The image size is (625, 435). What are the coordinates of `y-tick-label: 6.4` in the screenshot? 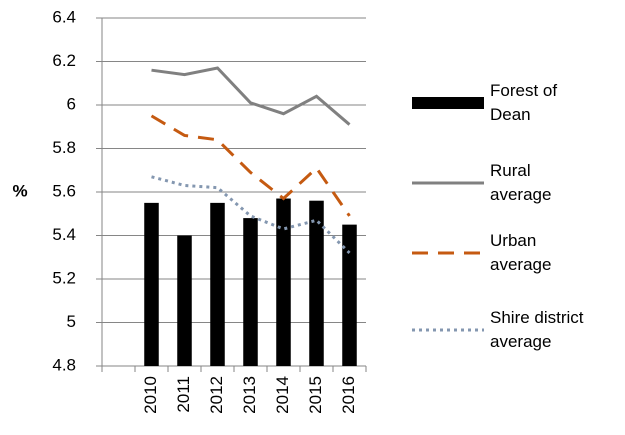 It's located at (64, 16).